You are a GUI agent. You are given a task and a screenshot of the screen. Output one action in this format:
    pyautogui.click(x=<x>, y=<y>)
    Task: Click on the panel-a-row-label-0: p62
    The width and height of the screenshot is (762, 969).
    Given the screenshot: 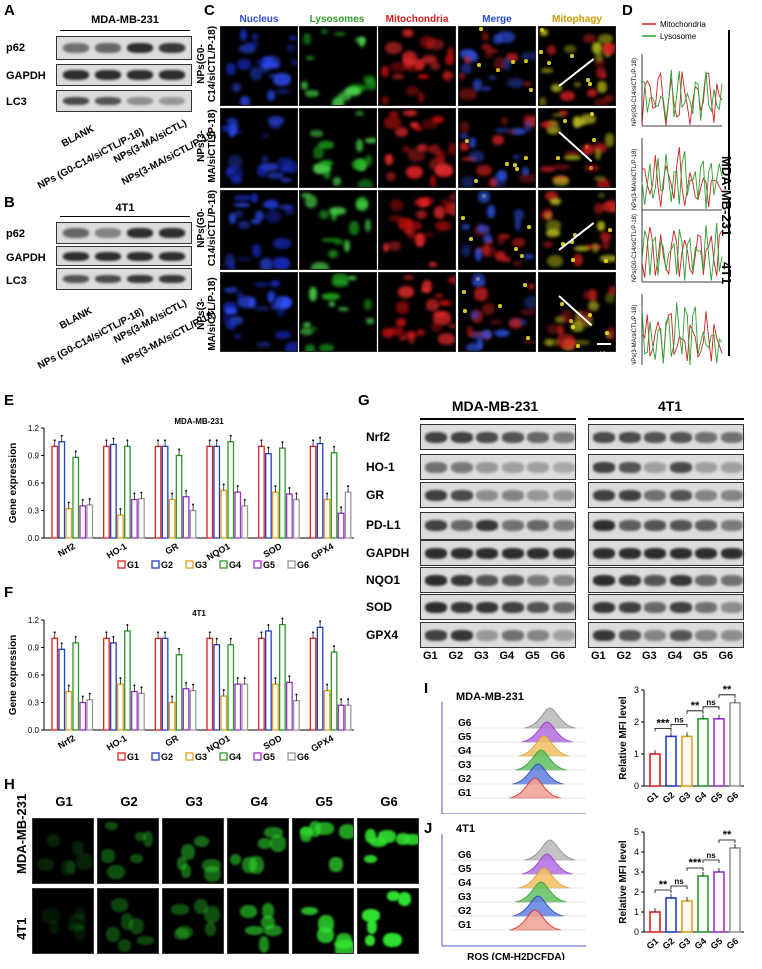 What is the action you would take?
    pyautogui.click(x=15, y=48)
    